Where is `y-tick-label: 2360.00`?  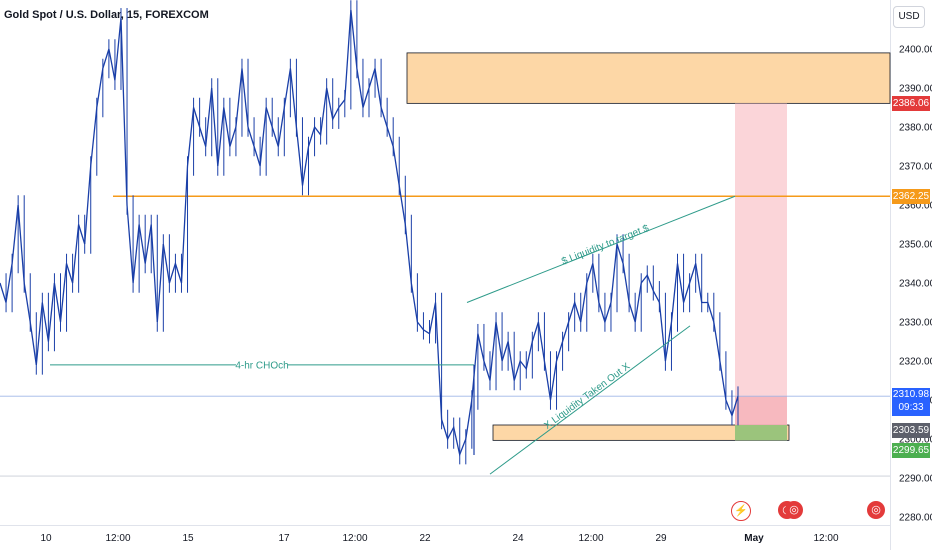
y-tick-label: 2360.00 is located at coordinates (915, 206).